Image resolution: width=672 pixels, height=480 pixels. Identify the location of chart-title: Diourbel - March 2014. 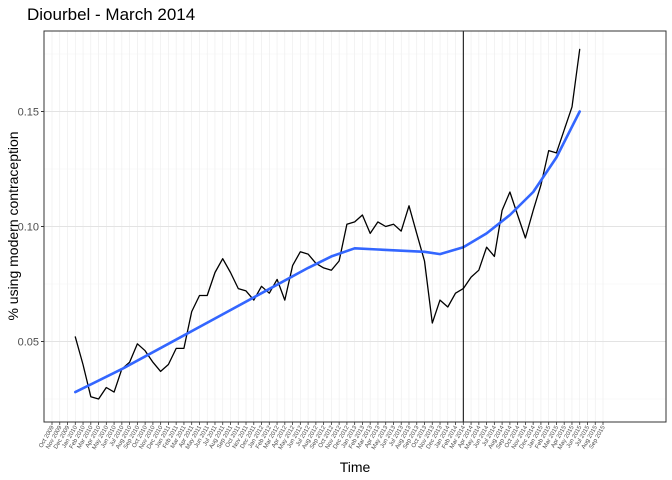
(111, 14).